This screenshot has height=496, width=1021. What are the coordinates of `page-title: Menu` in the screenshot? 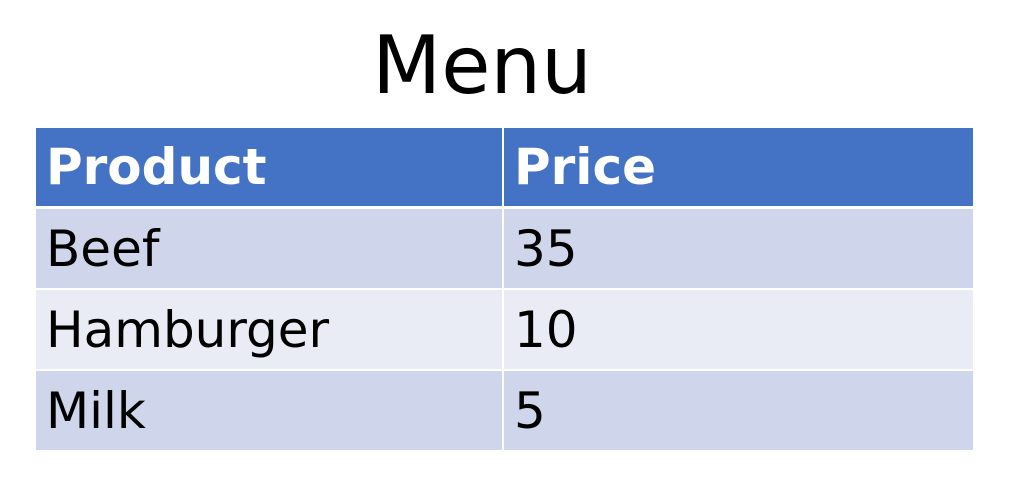 It's located at (482, 65).